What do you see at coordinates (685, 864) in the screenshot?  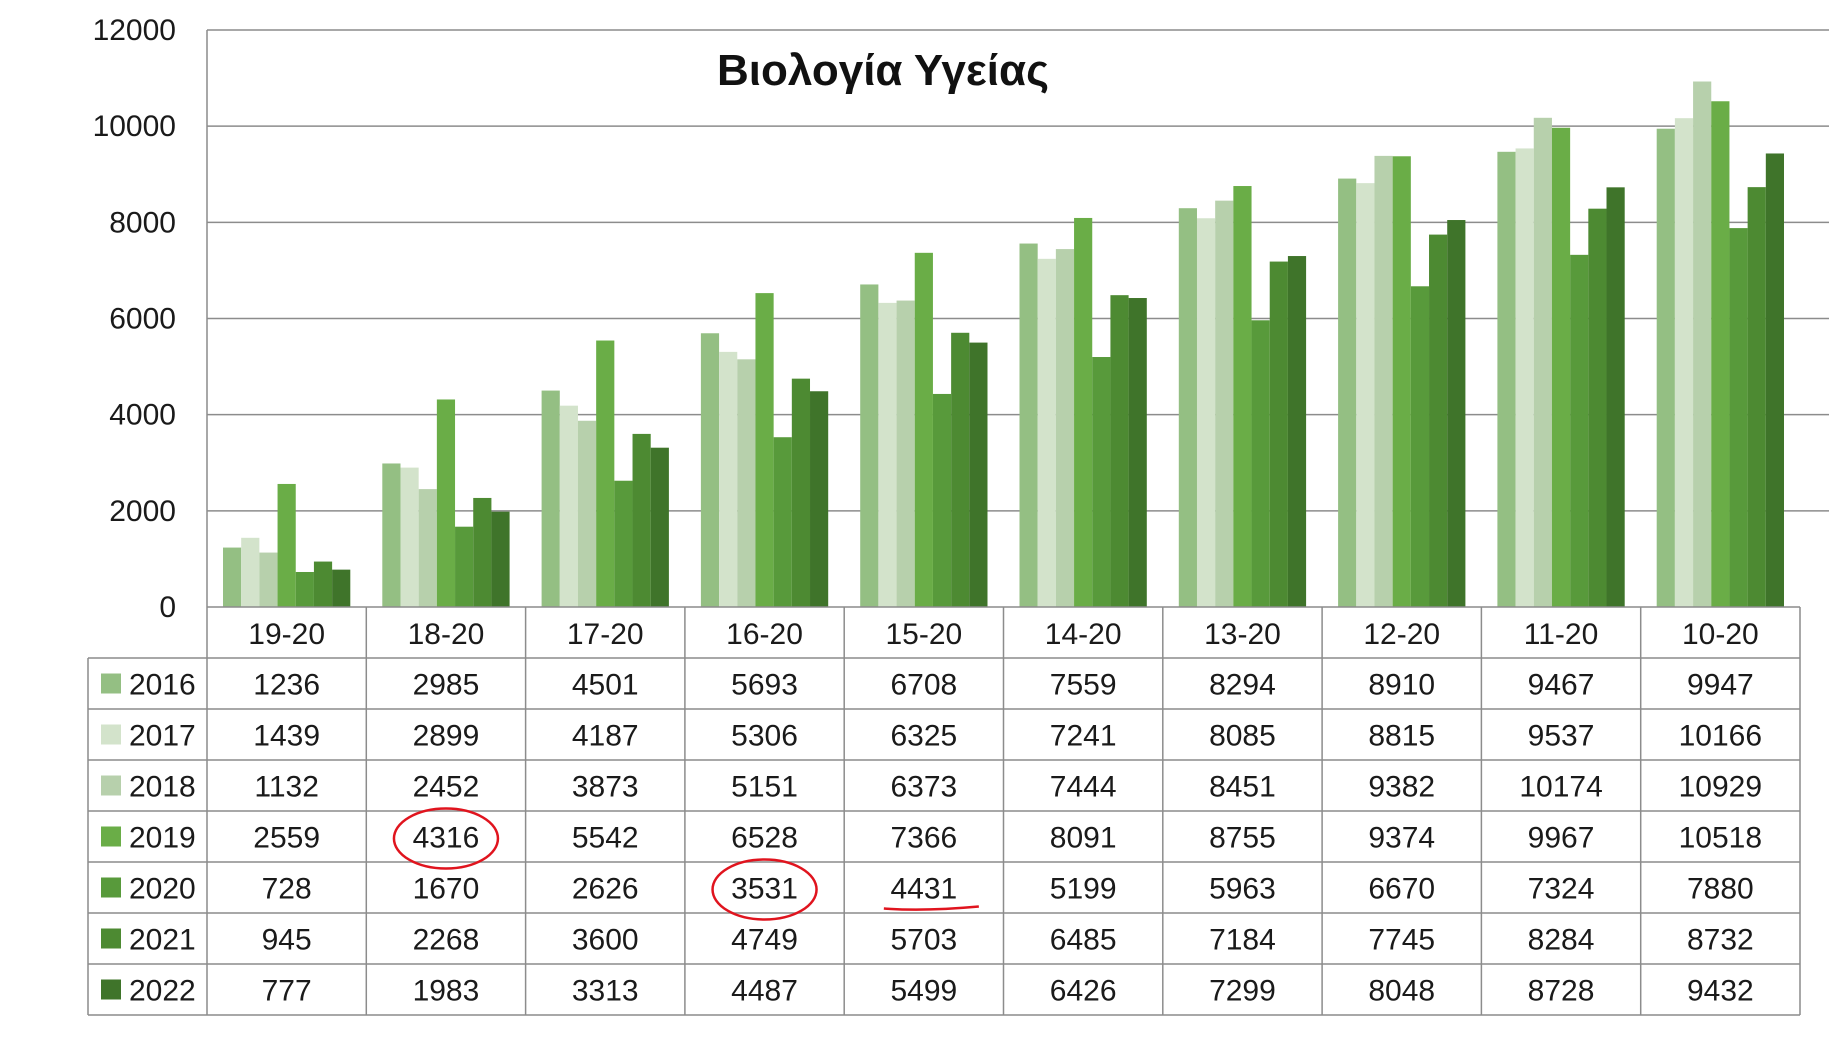 I see `annotations` at bounding box center [685, 864].